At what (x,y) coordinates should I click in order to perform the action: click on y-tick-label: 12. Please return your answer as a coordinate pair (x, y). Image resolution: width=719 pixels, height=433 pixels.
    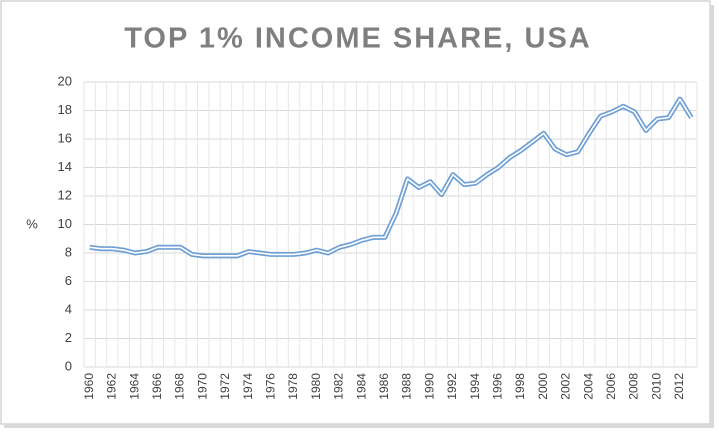
    Looking at the image, I should click on (65, 194).